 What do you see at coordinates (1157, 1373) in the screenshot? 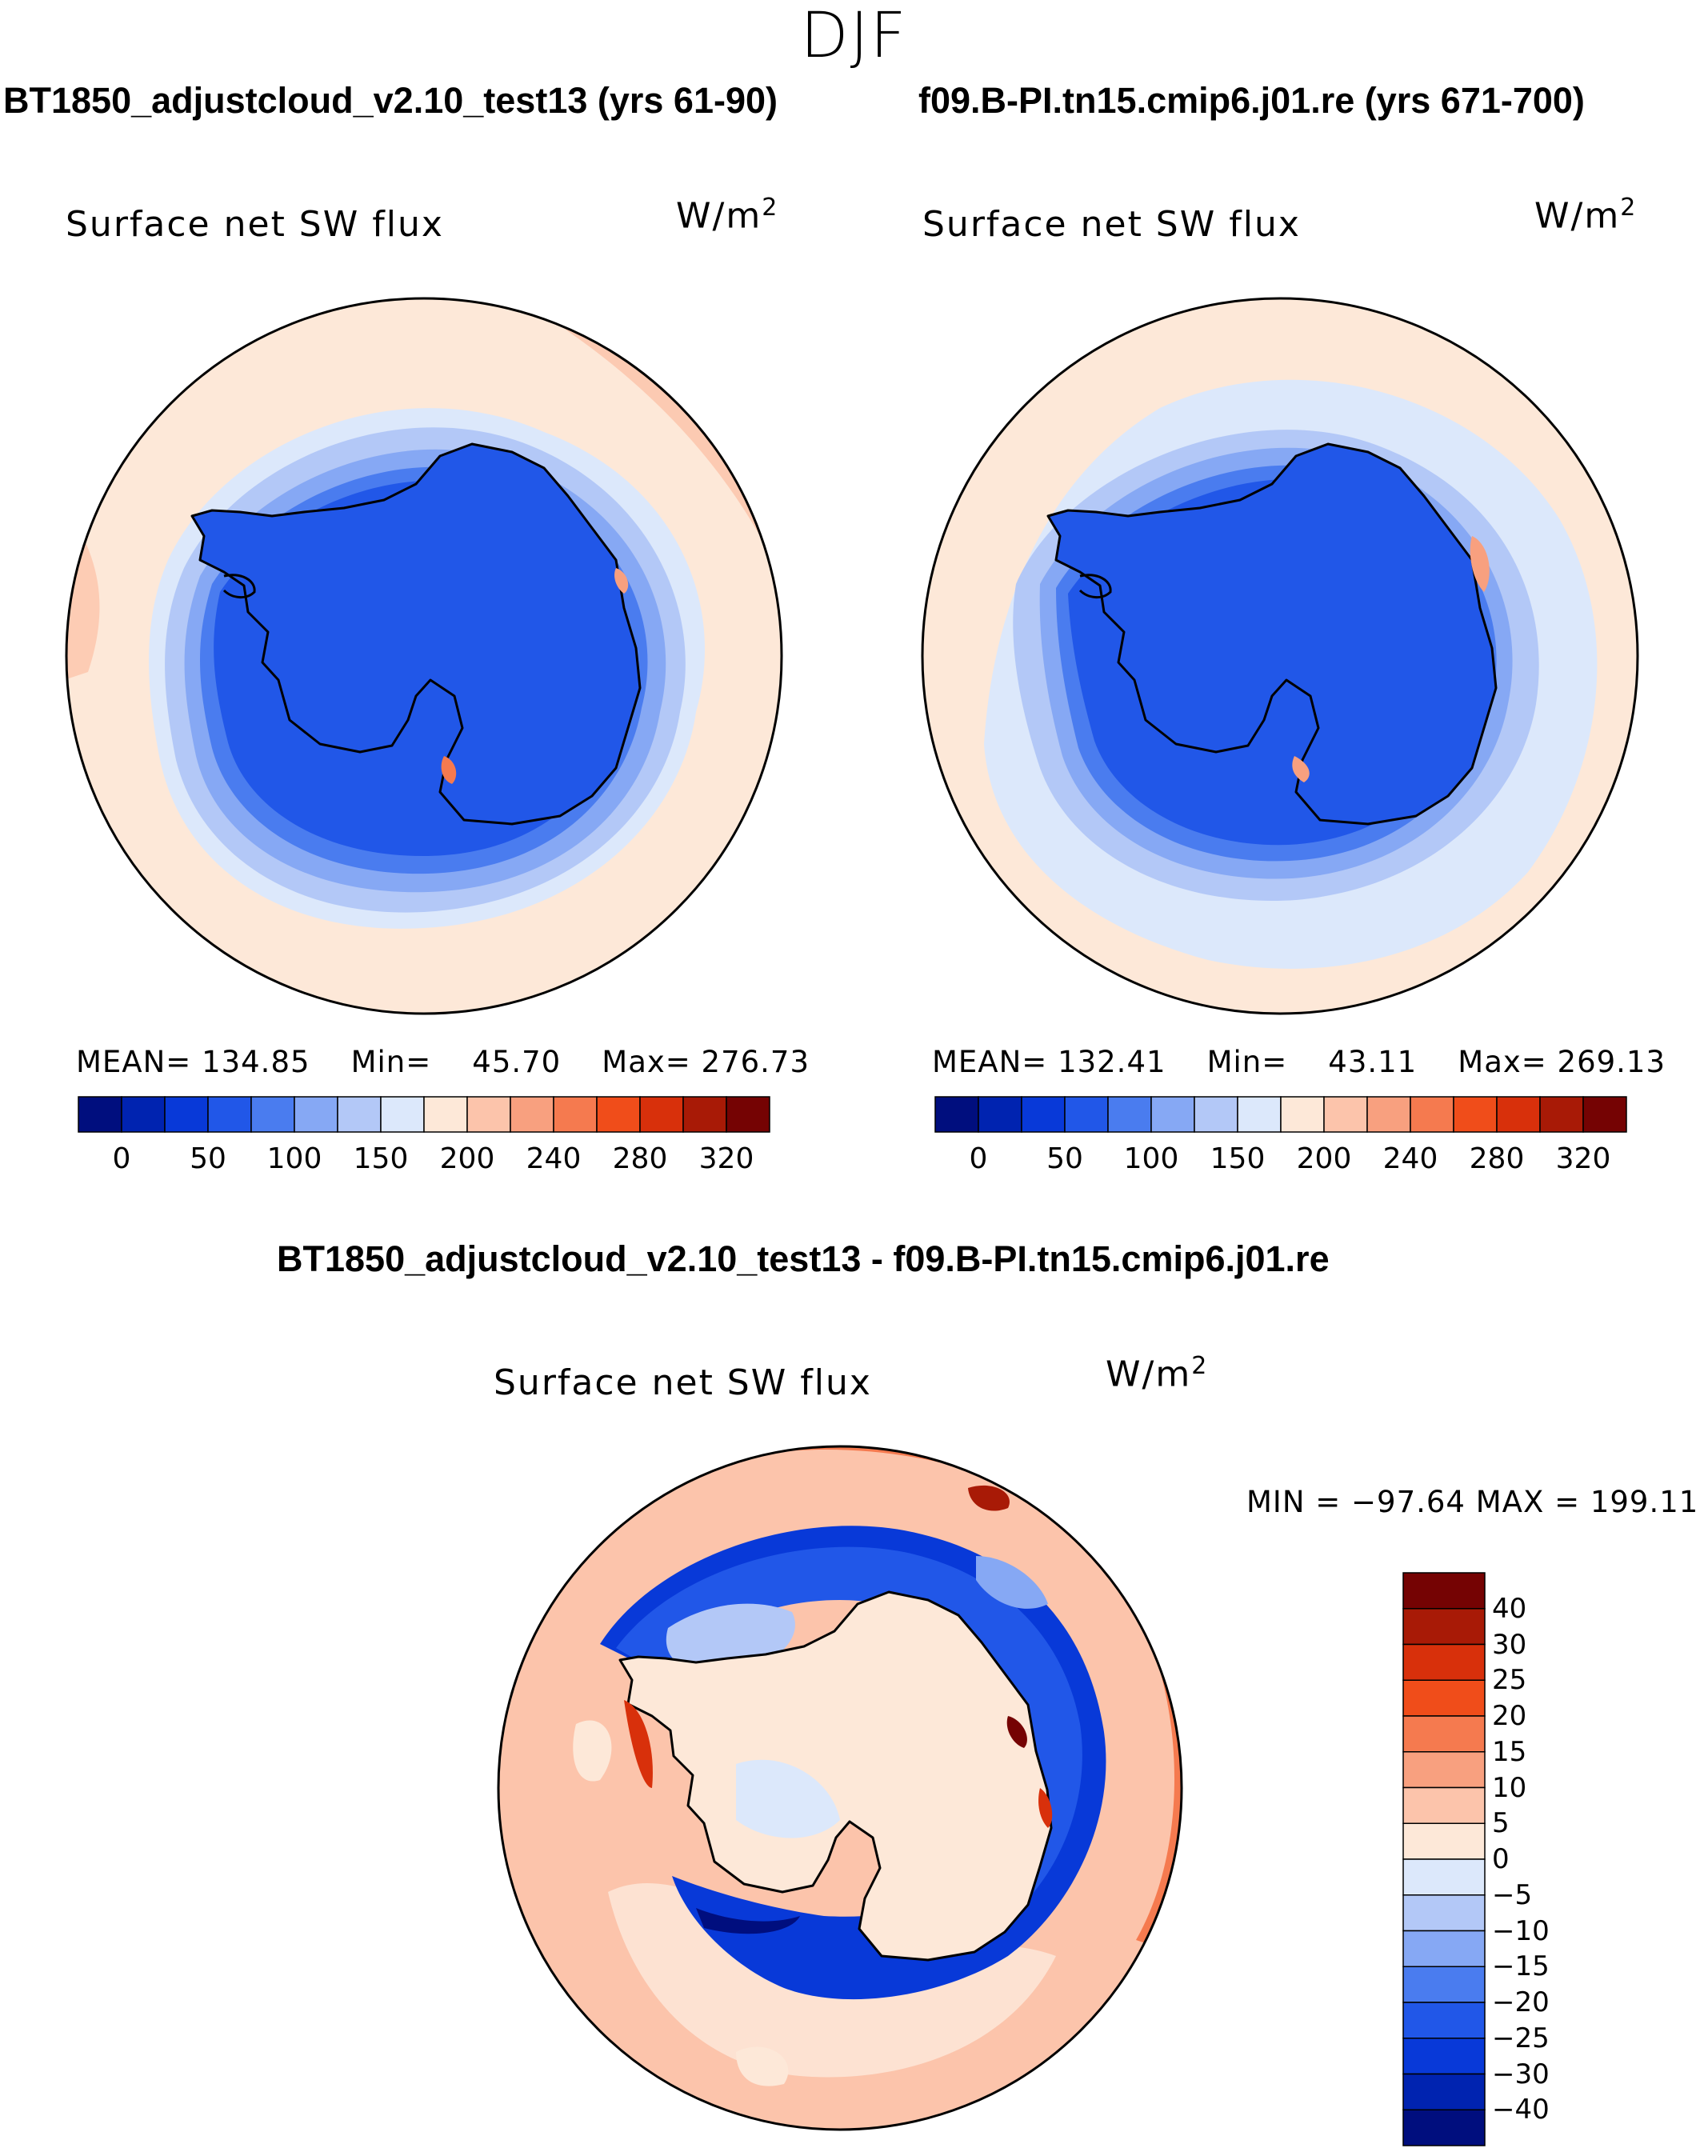
I see `diff-units: W/m2` at bounding box center [1157, 1373].